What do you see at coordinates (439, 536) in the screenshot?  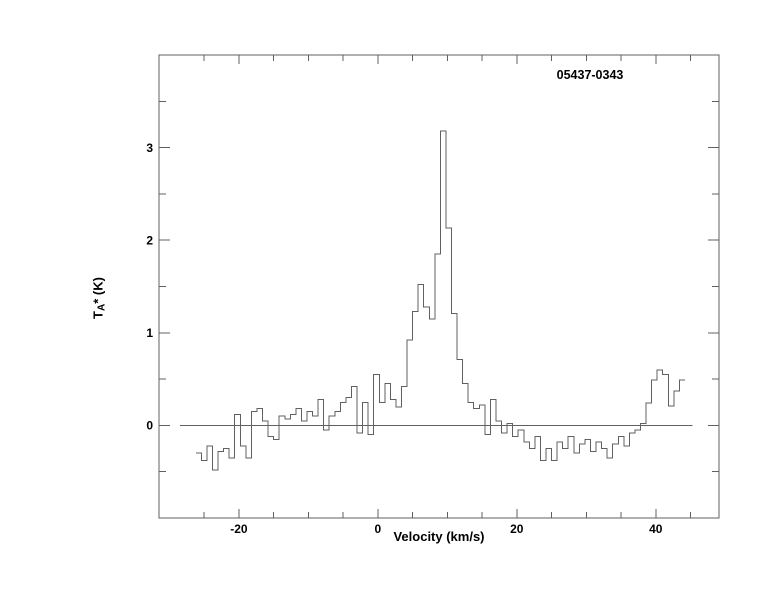 I see `x-axis-label: Velocity (km/s)` at bounding box center [439, 536].